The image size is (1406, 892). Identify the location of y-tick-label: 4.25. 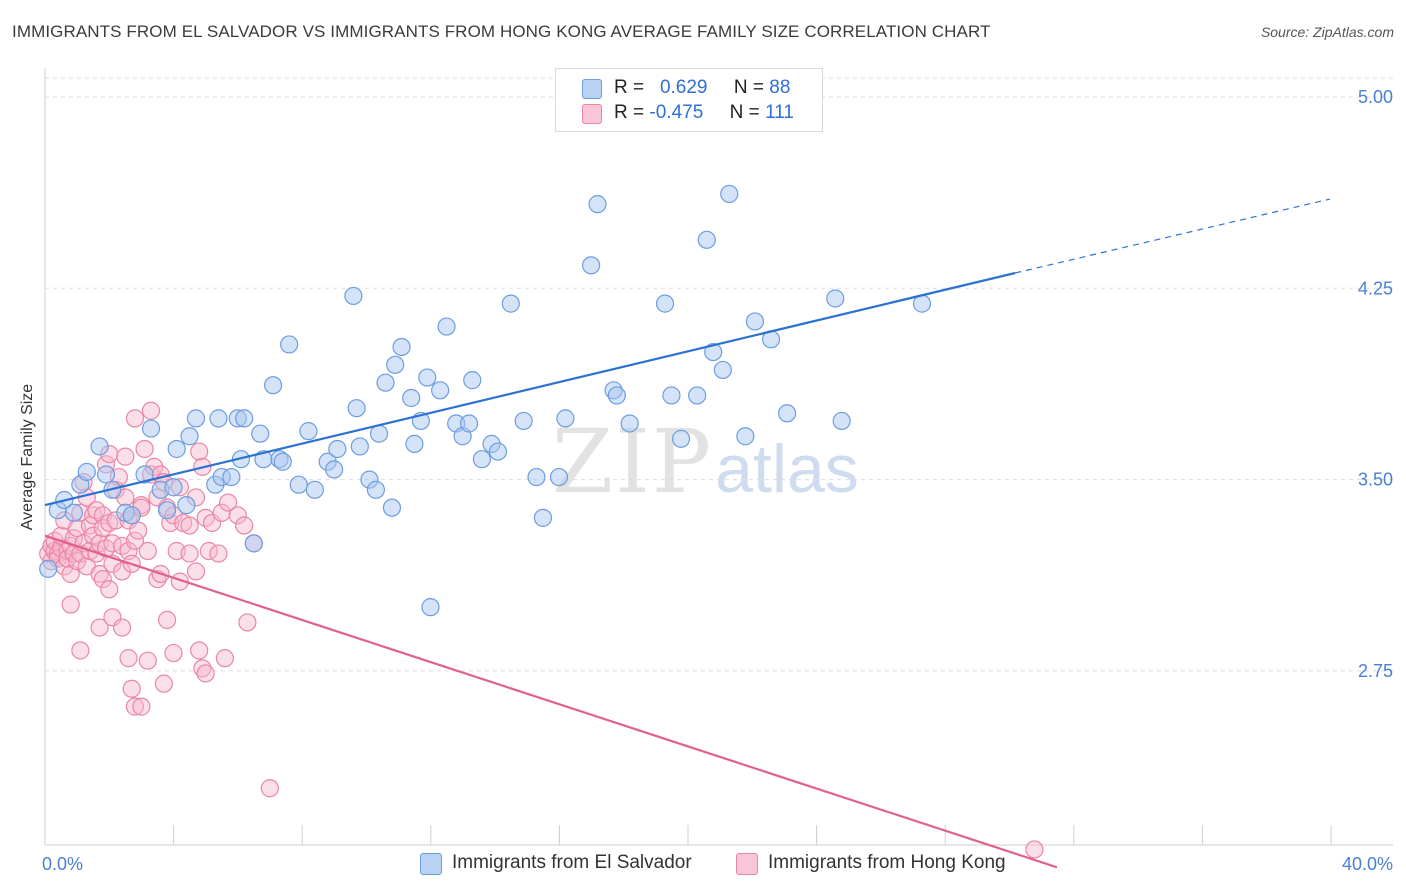
(1375, 288).